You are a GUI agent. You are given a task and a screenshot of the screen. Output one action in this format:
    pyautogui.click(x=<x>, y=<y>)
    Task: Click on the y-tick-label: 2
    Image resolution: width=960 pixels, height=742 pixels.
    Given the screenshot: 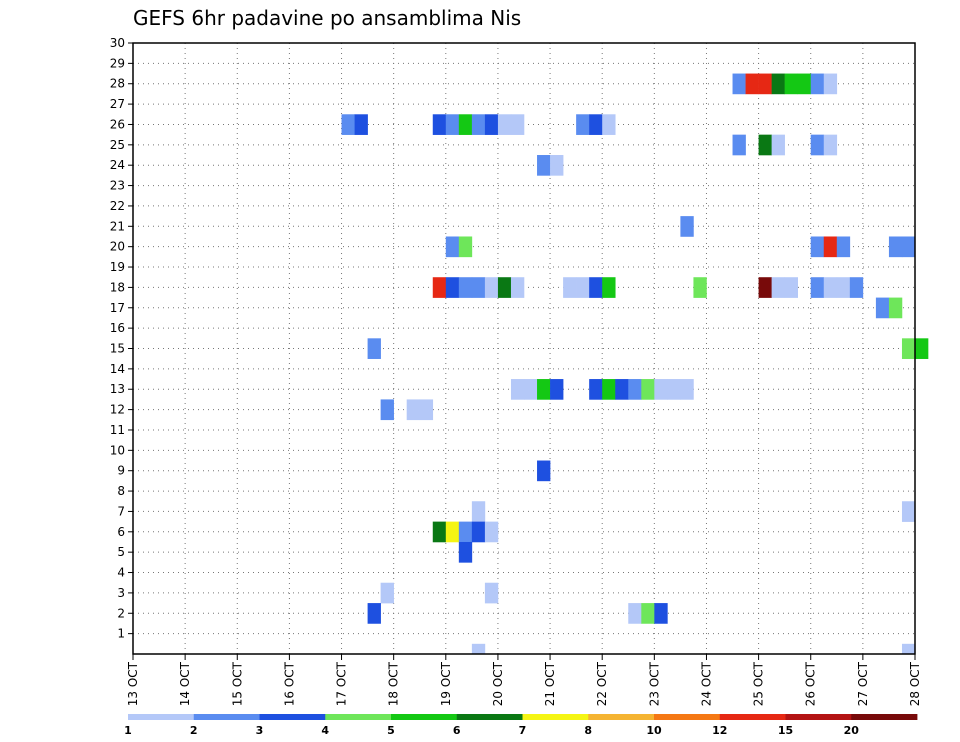 What is the action you would take?
    pyautogui.click(x=121, y=613)
    